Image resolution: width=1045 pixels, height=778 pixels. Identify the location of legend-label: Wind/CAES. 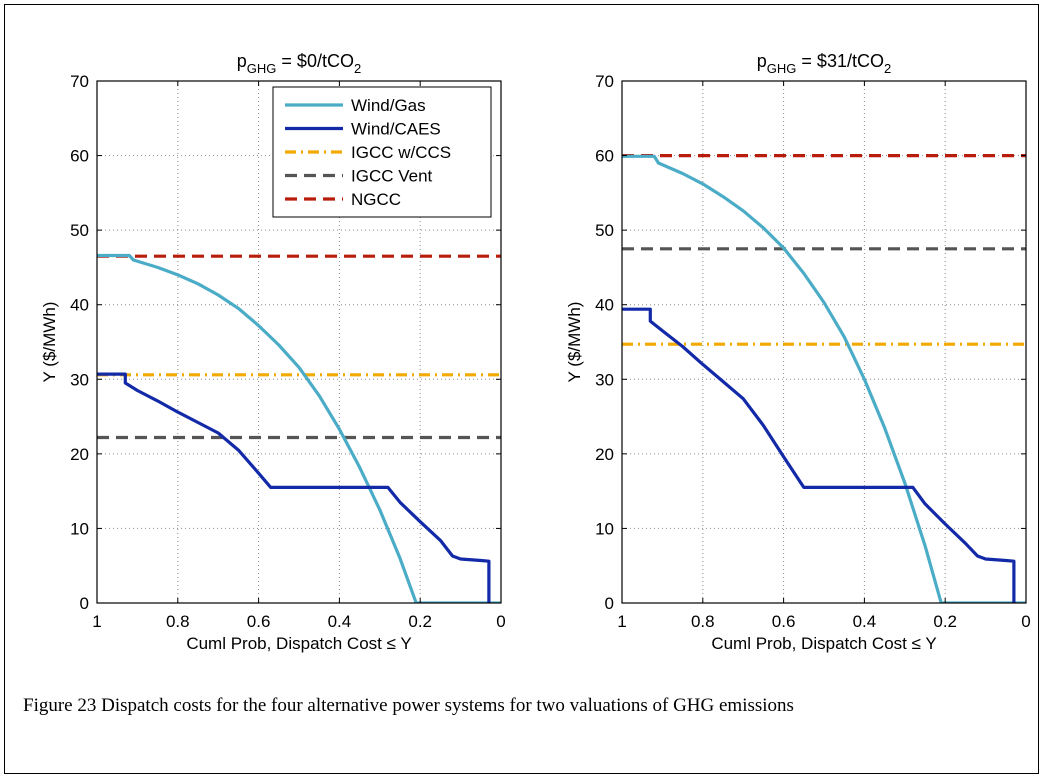
(396, 129).